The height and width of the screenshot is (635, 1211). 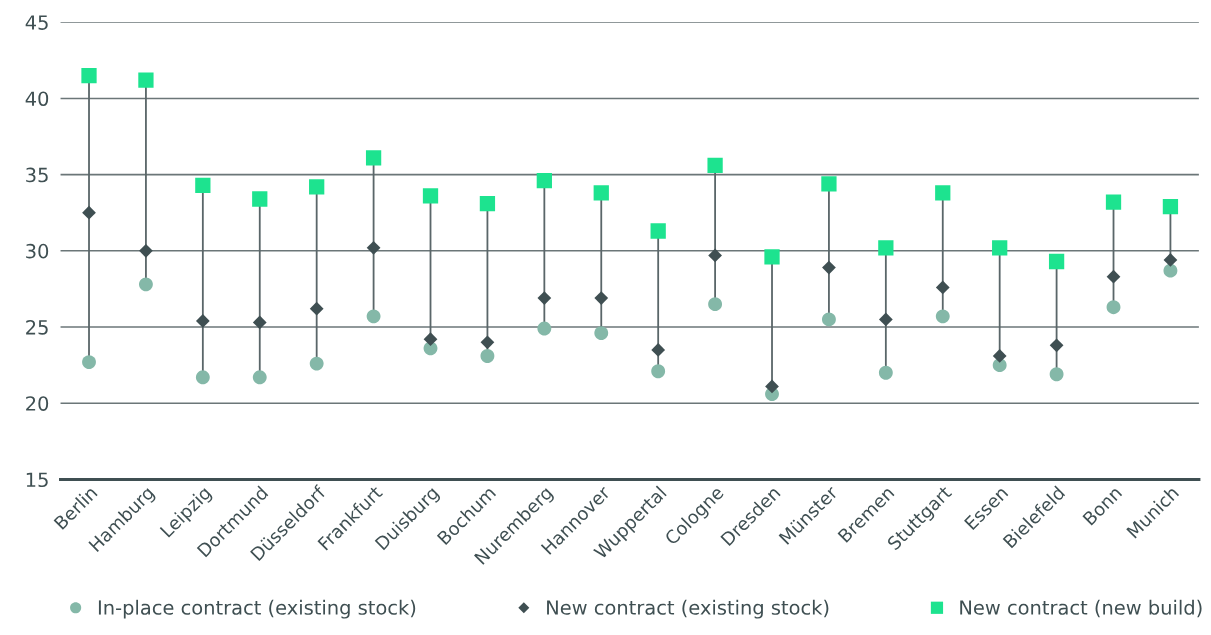 I want to click on y-tick-label: 25, so click(x=37, y=327).